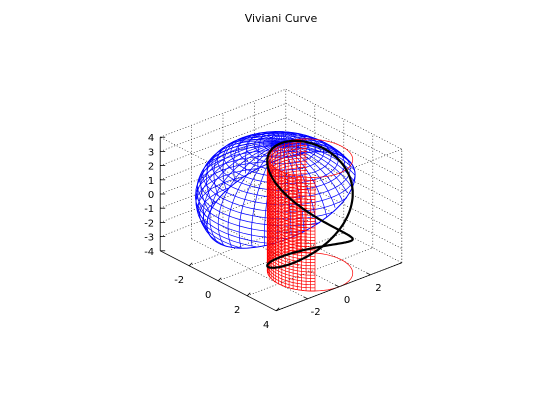 The width and height of the screenshot is (560, 420). What do you see at coordinates (151, 138) in the screenshot?
I see `z-tick-label: 4` at bounding box center [151, 138].